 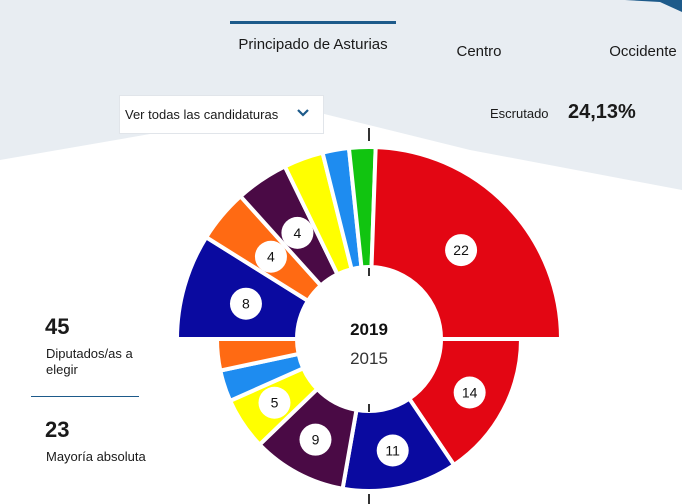 I want to click on slice-label-2015-2: 9, so click(x=316, y=440).